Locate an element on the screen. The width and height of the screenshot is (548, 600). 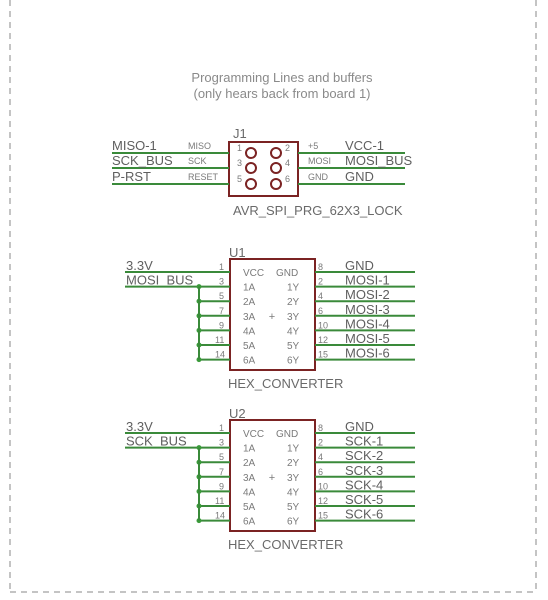
u2-vcc-num: 1 is located at coordinates (221, 428).